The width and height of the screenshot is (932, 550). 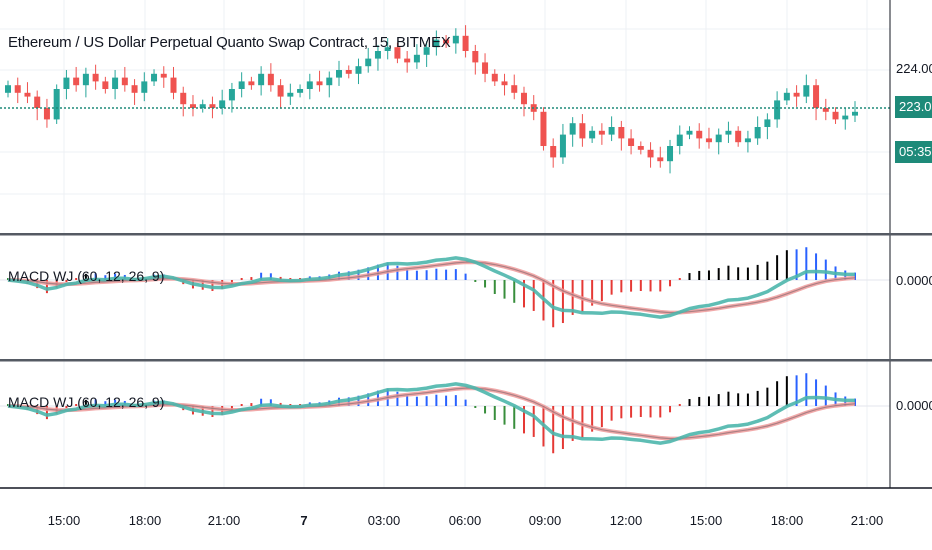 What do you see at coordinates (914, 280) in the screenshot?
I see `macd-zero-label: 0.0000` at bounding box center [914, 280].